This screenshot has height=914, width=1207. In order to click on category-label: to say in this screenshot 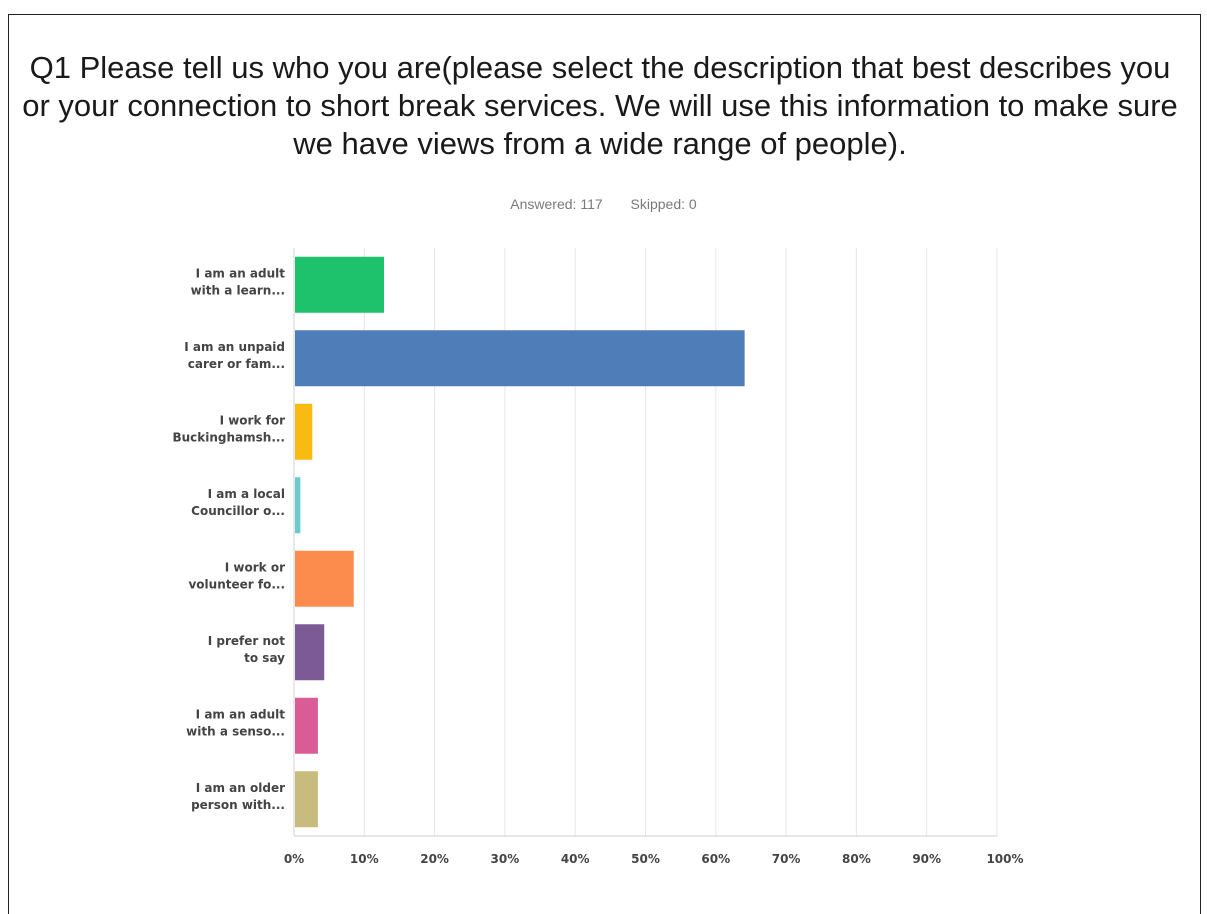, I will do `click(264, 658)`.